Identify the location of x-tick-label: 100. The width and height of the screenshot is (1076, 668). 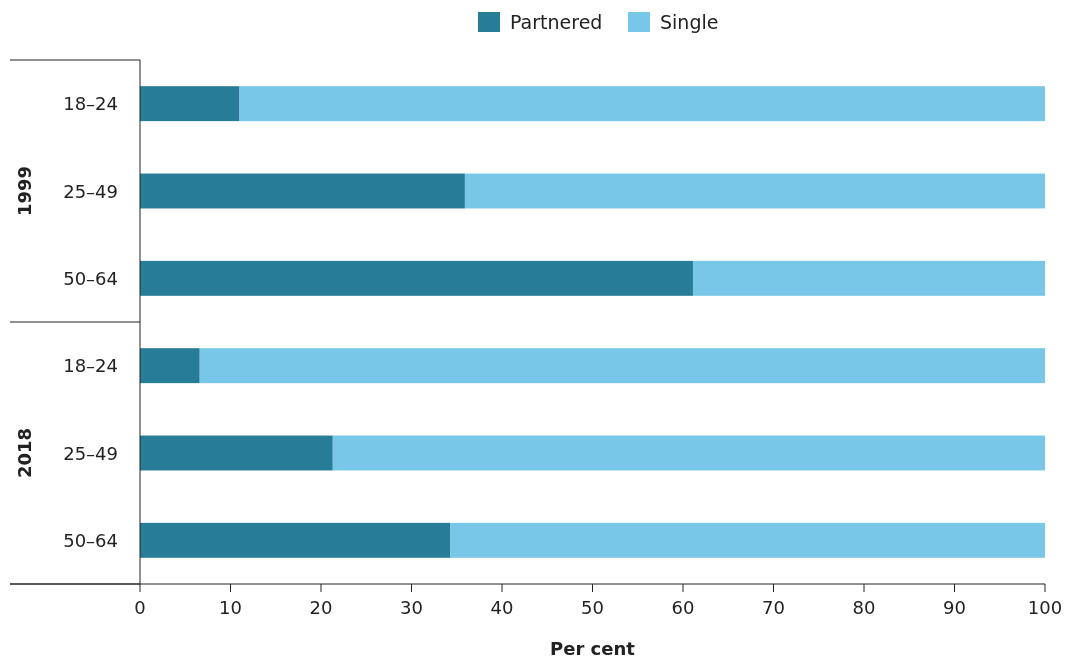
(1045, 607).